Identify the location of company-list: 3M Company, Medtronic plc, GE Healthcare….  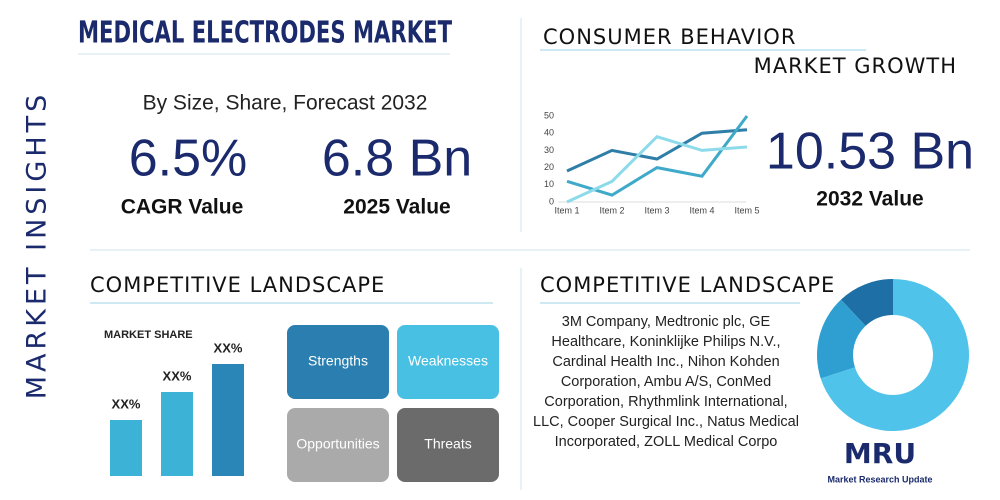
(666, 382).